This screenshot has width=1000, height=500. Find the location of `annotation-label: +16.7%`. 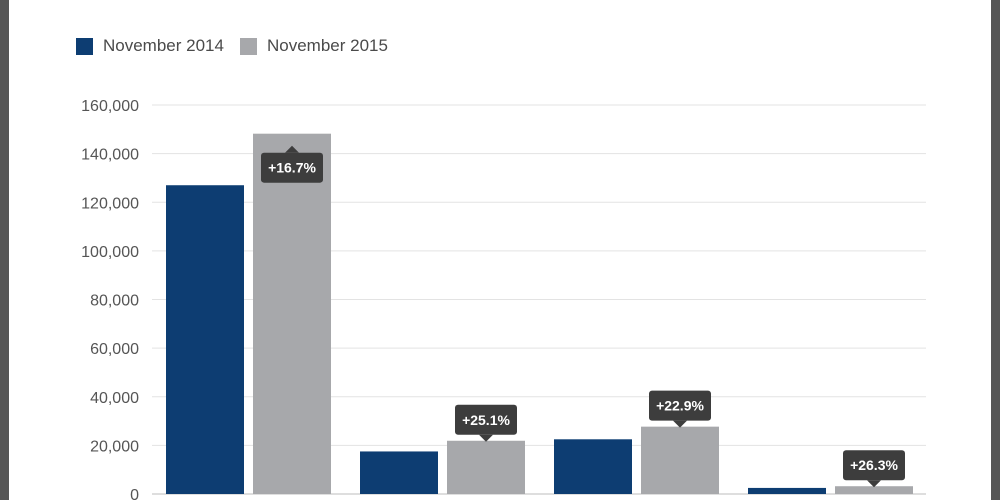

annotation-label: +16.7% is located at coordinates (292, 168).